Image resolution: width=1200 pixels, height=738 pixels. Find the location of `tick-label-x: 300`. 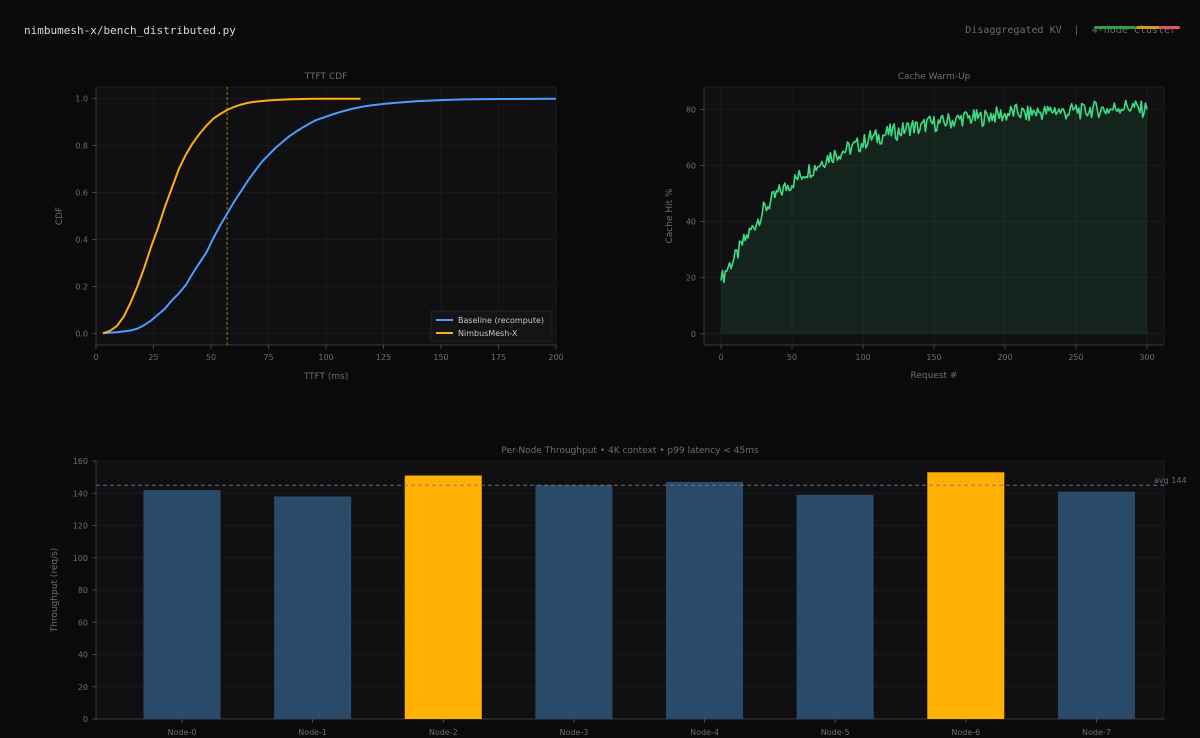

tick-label-x: 300 is located at coordinates (1146, 357).